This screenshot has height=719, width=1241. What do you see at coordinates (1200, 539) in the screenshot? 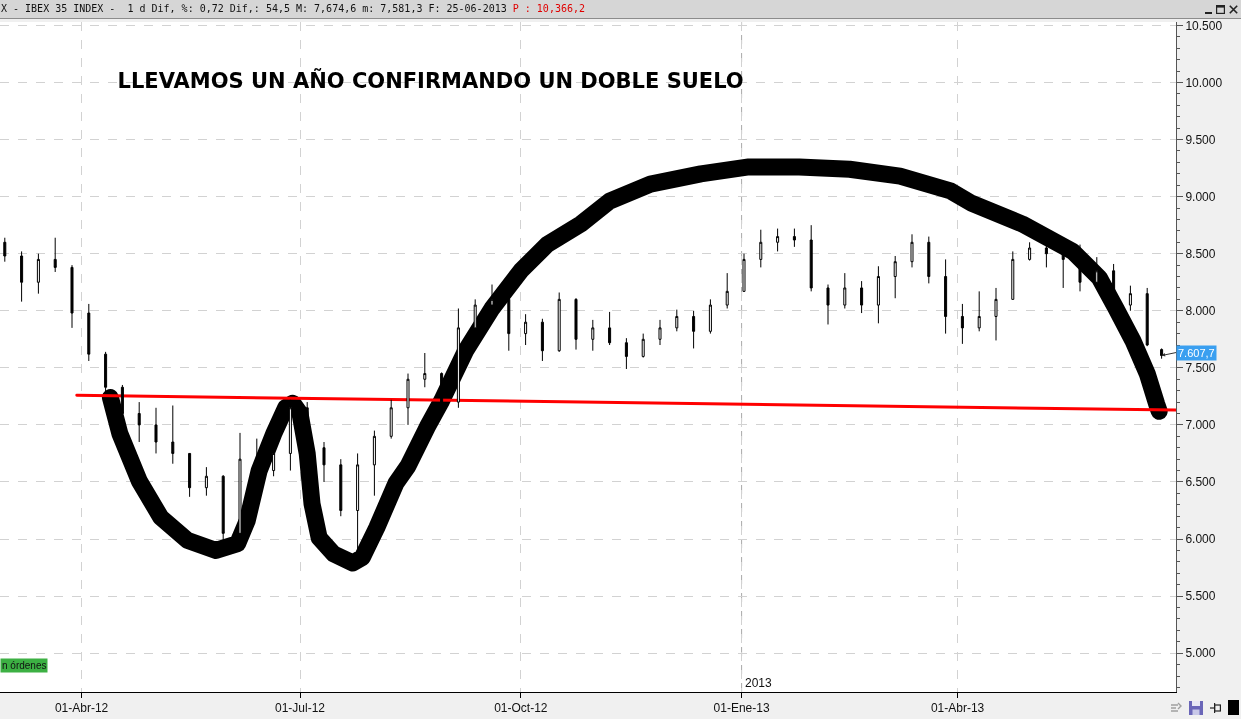
I see `y-tick-label: 6.000` at bounding box center [1200, 539].